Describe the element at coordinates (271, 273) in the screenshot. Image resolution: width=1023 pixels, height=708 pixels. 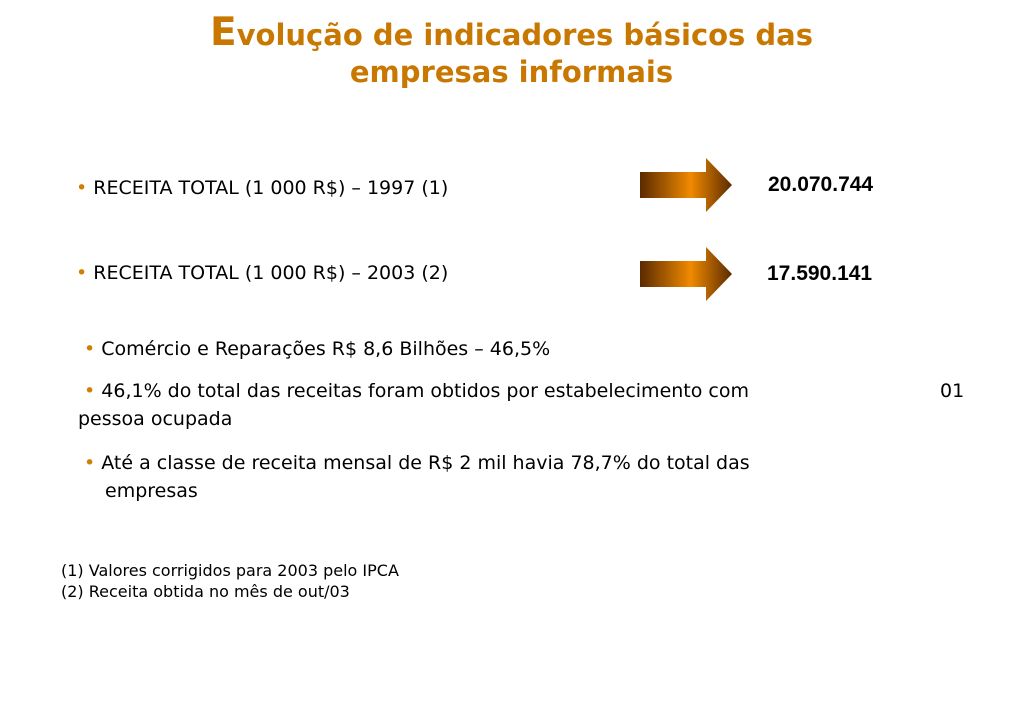
I see `receita-2003-label: RECEITA TOTAL (1 000 R$) – 2003 (2)` at that location.